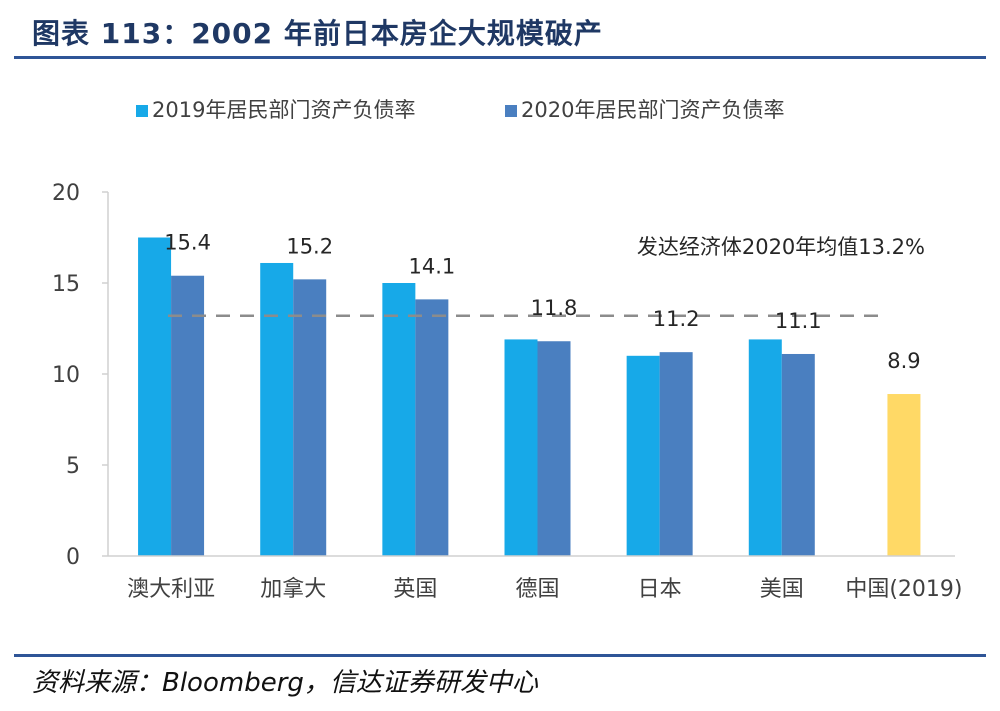 The image size is (1000, 711). What do you see at coordinates (73, 466) in the screenshot?
I see `y-tick-label: 5` at bounding box center [73, 466].